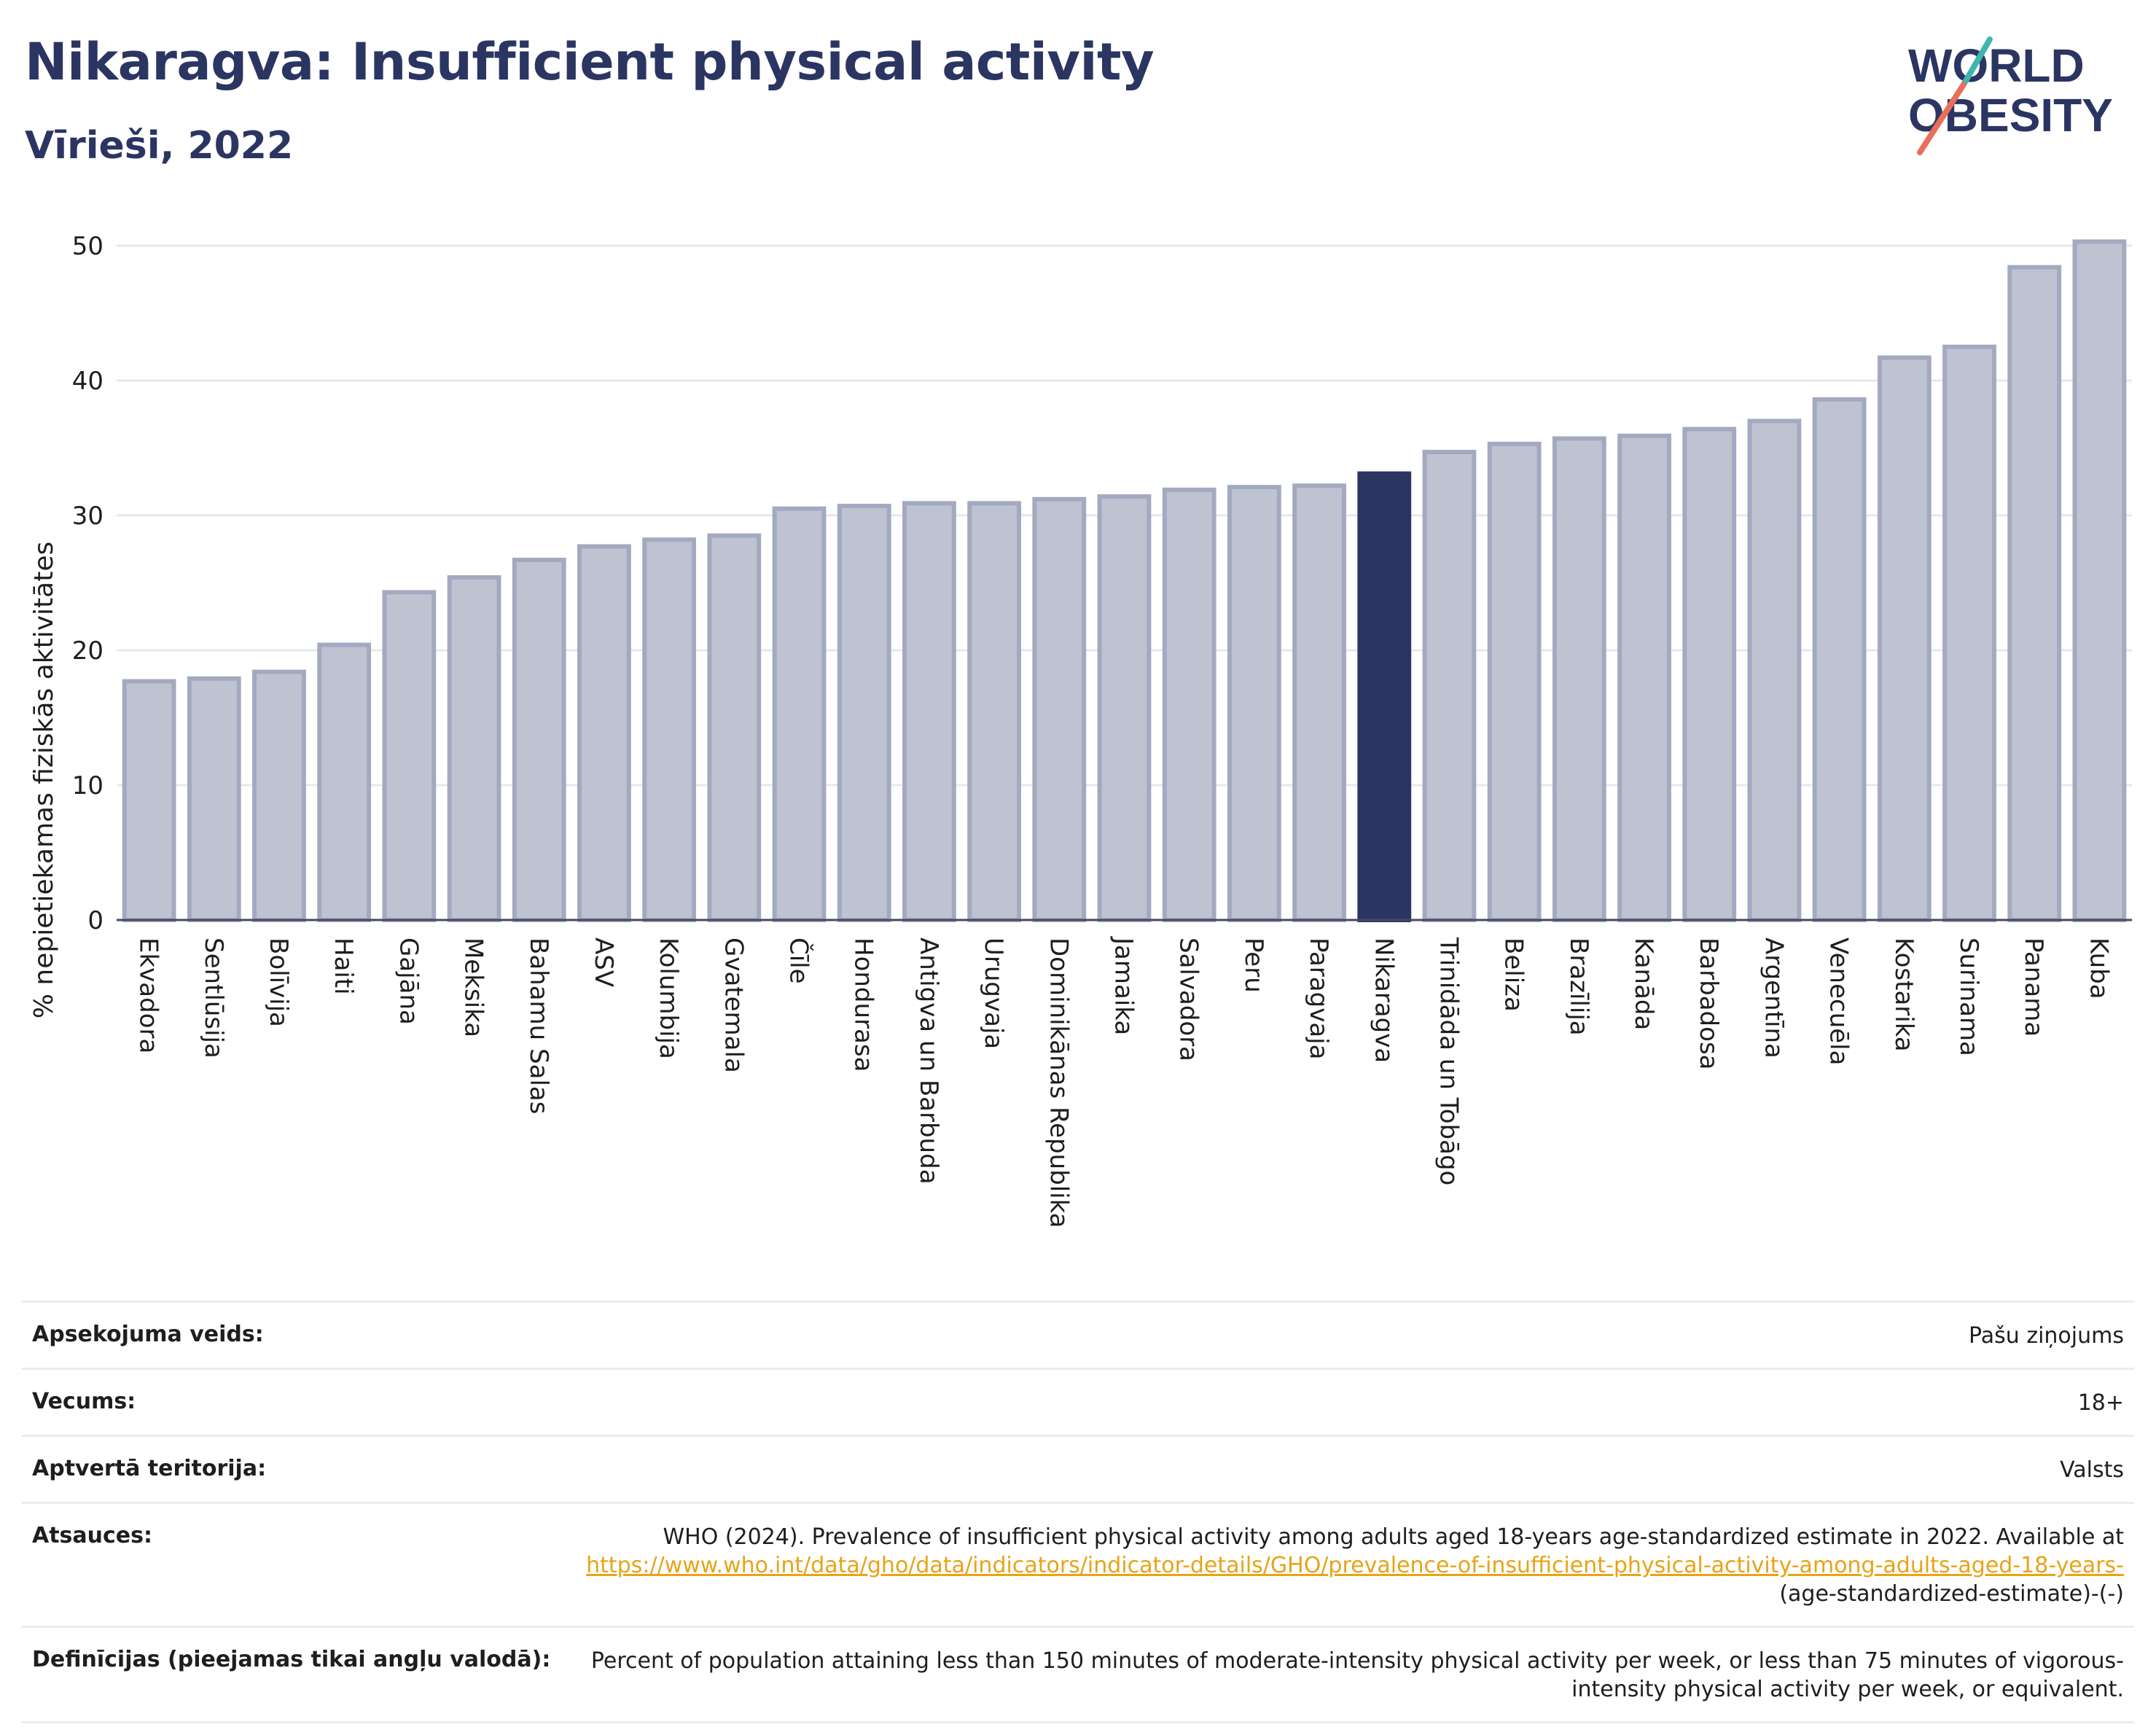 The image size is (2156, 1735). What do you see at coordinates (87, 246) in the screenshot?
I see `y-tick-label: 50` at bounding box center [87, 246].